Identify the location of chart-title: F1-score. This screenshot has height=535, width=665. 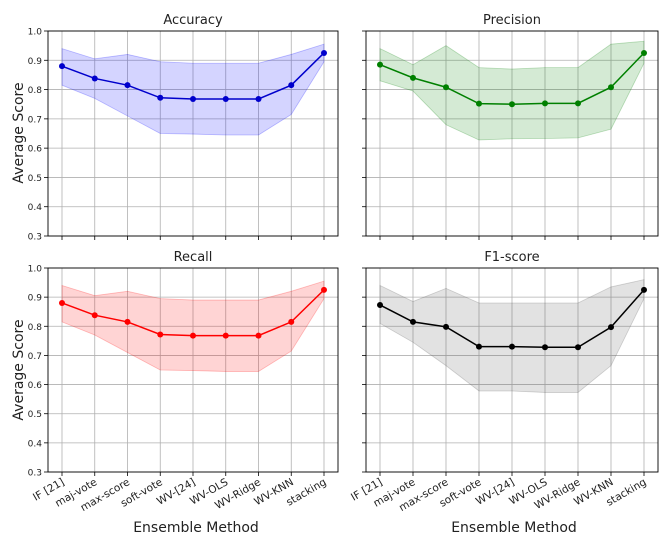
(511, 257).